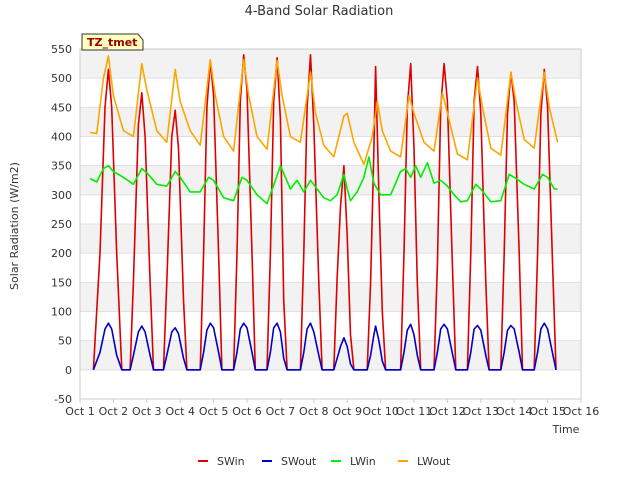 The image size is (640, 480). Describe the element at coordinates (61, 107) in the screenshot. I see `y-tick-label: 450` at that location.